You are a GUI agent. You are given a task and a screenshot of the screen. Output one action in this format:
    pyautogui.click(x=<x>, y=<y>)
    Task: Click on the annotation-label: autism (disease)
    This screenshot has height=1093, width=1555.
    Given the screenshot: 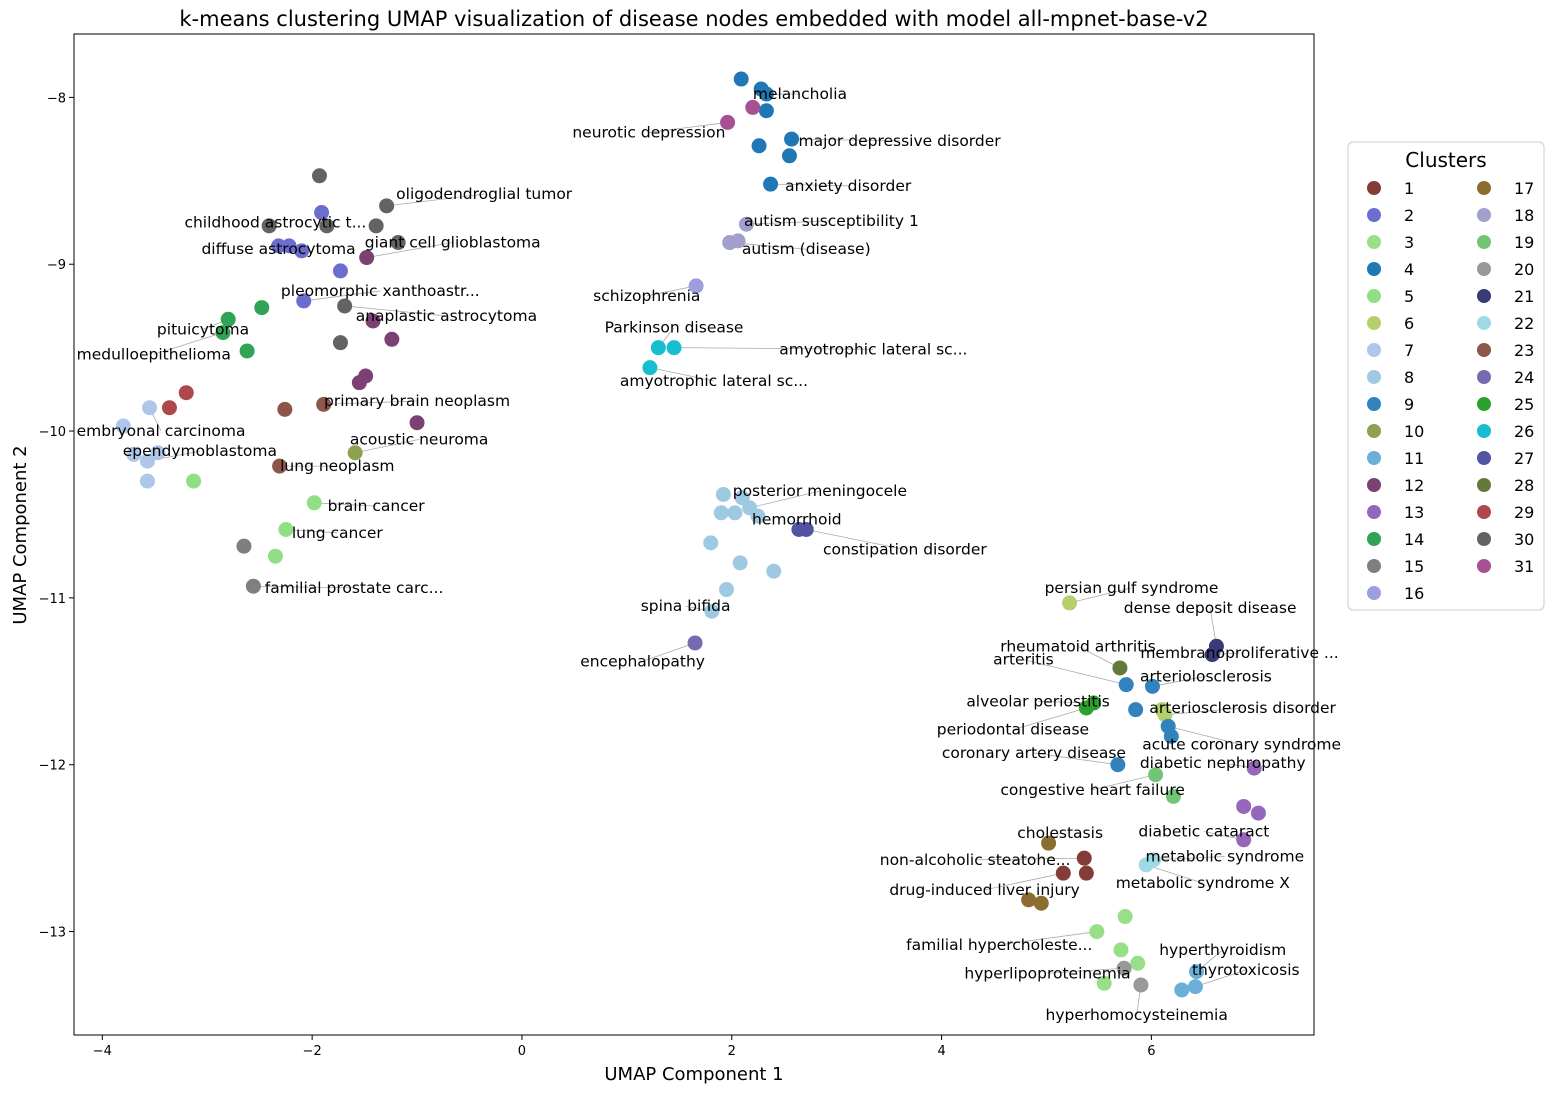 What is the action you would take?
    pyautogui.click(x=806, y=249)
    